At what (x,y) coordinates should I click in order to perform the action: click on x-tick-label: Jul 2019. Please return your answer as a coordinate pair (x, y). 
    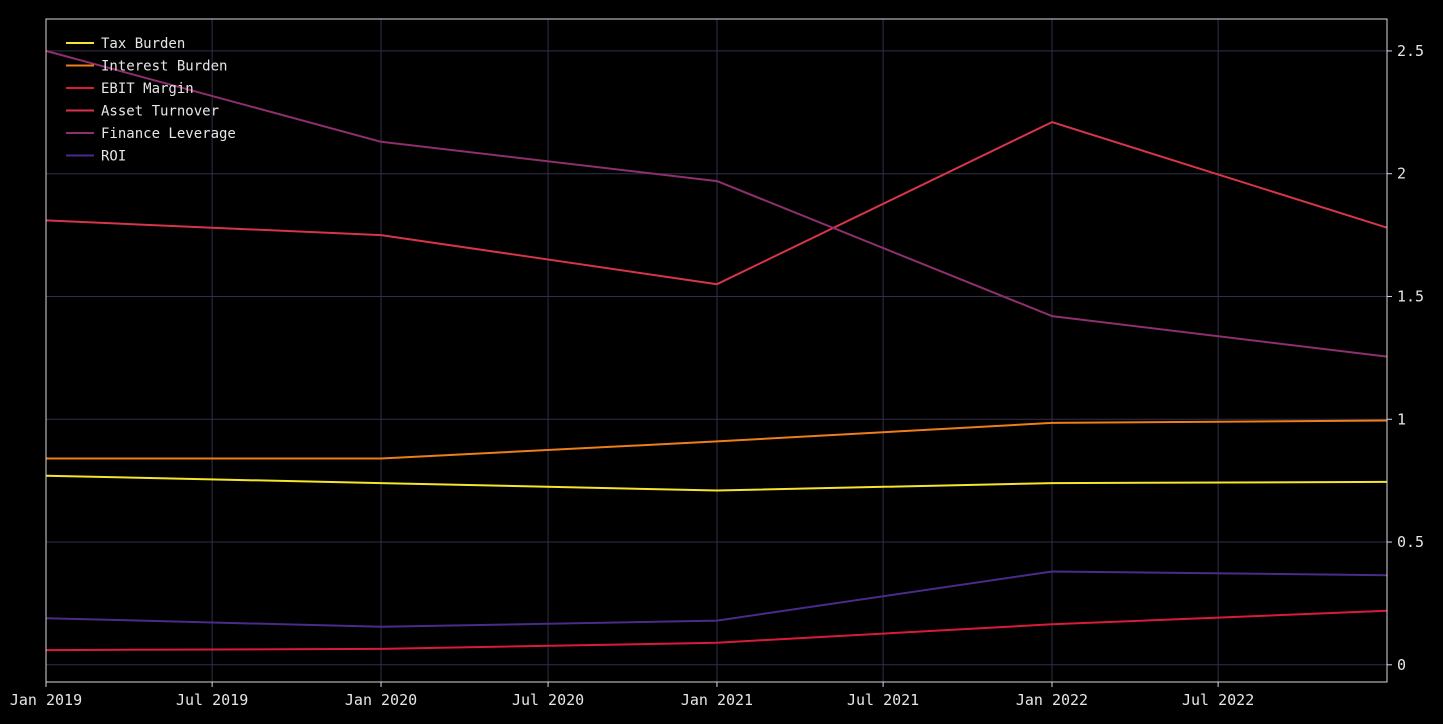
    Looking at the image, I should click on (212, 700).